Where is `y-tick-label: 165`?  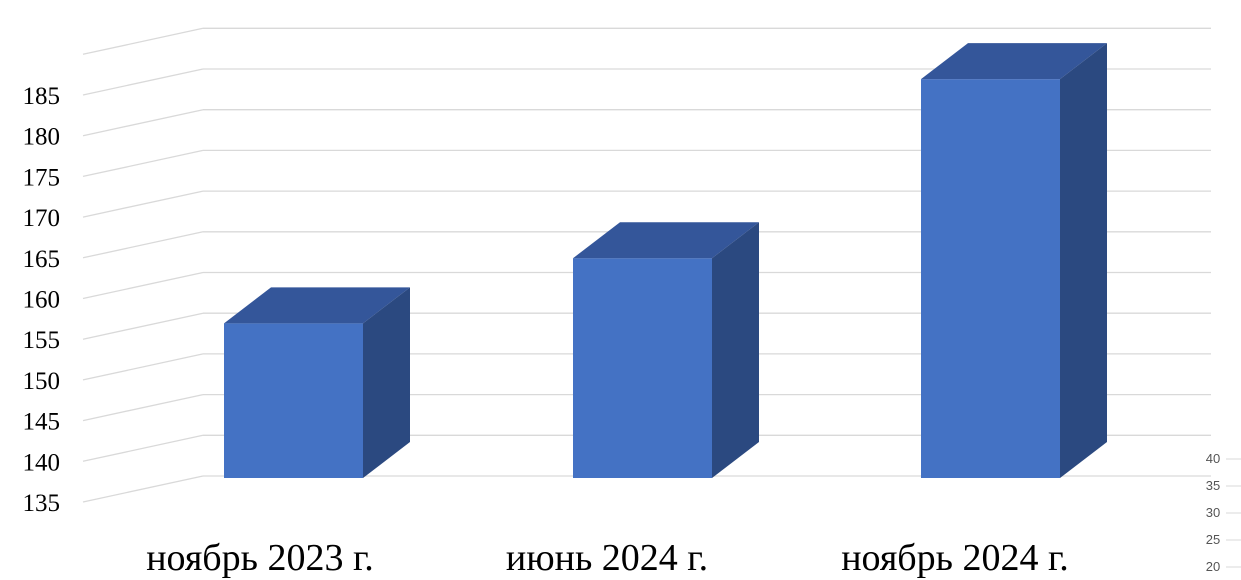
y-tick-label: 165 is located at coordinates (42, 259).